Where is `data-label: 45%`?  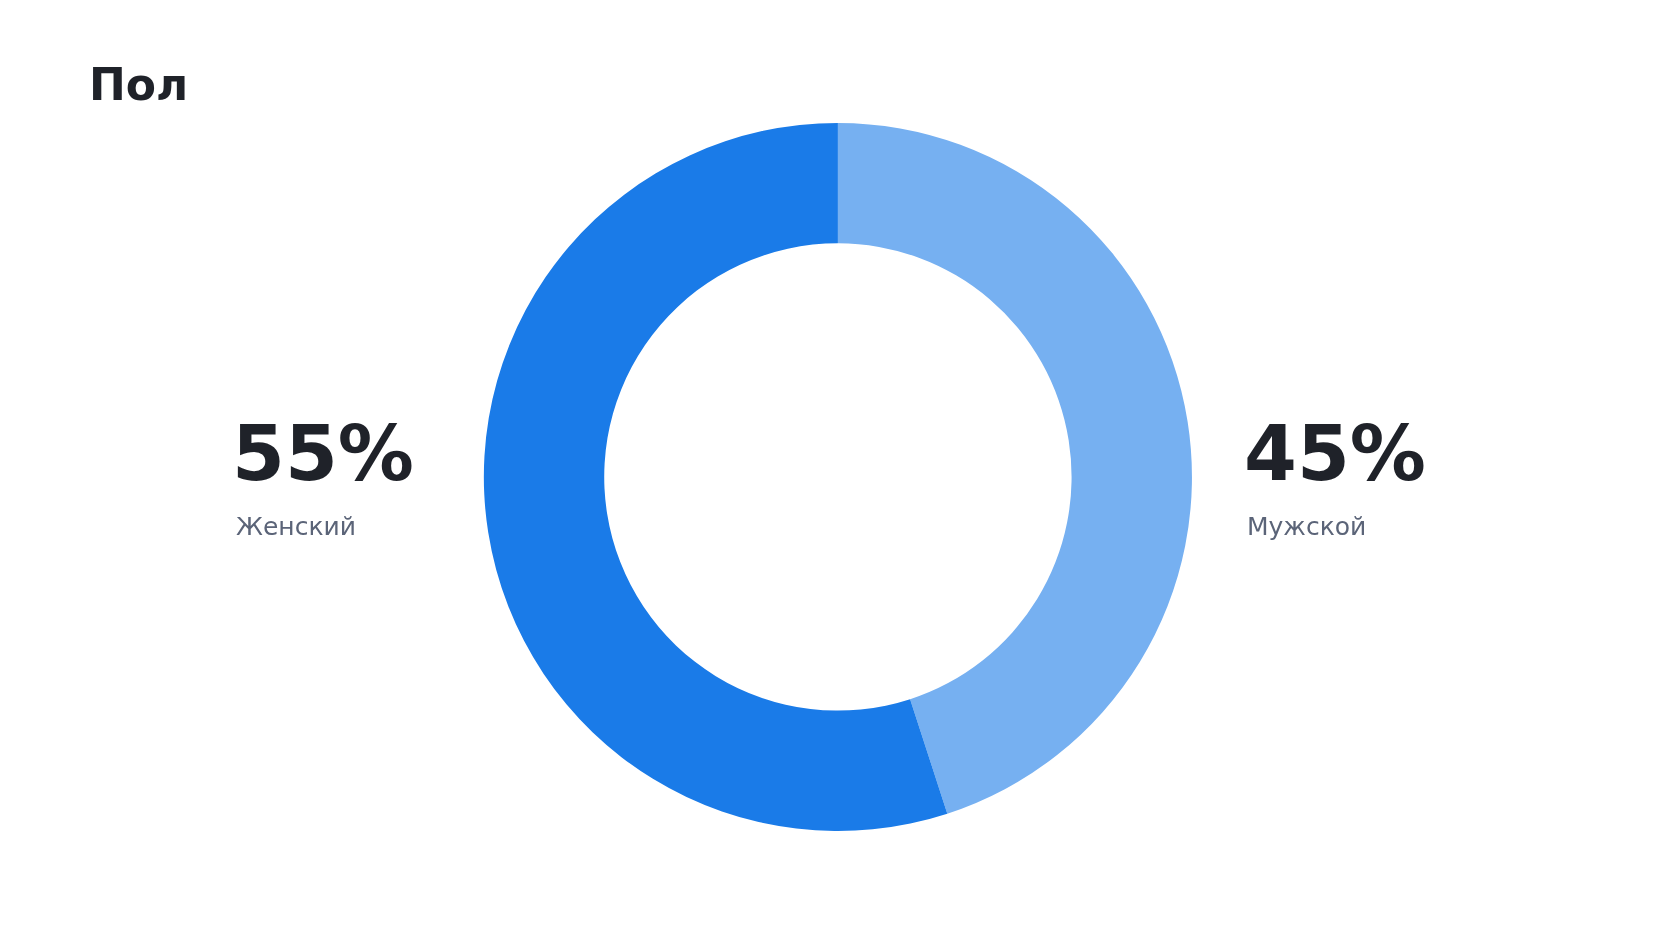
data-label: 45% is located at coordinates (1335, 453).